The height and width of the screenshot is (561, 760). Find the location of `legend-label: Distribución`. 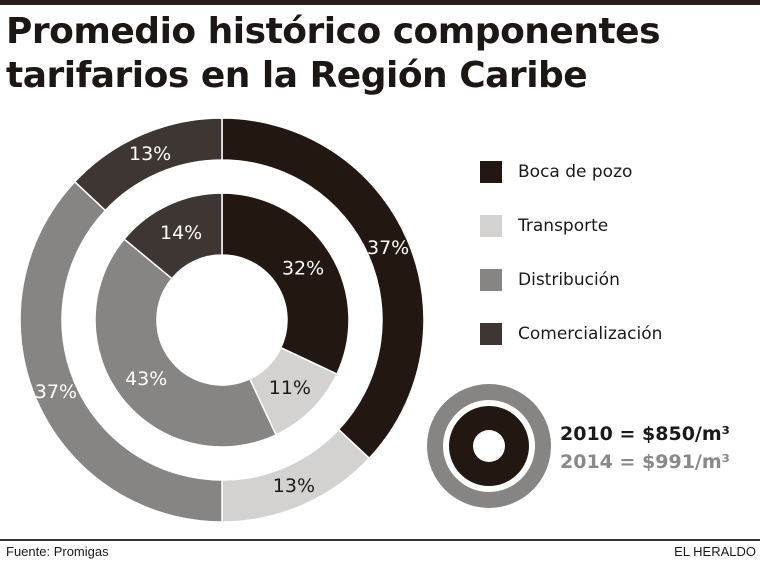

legend-label: Distribución is located at coordinates (569, 280).